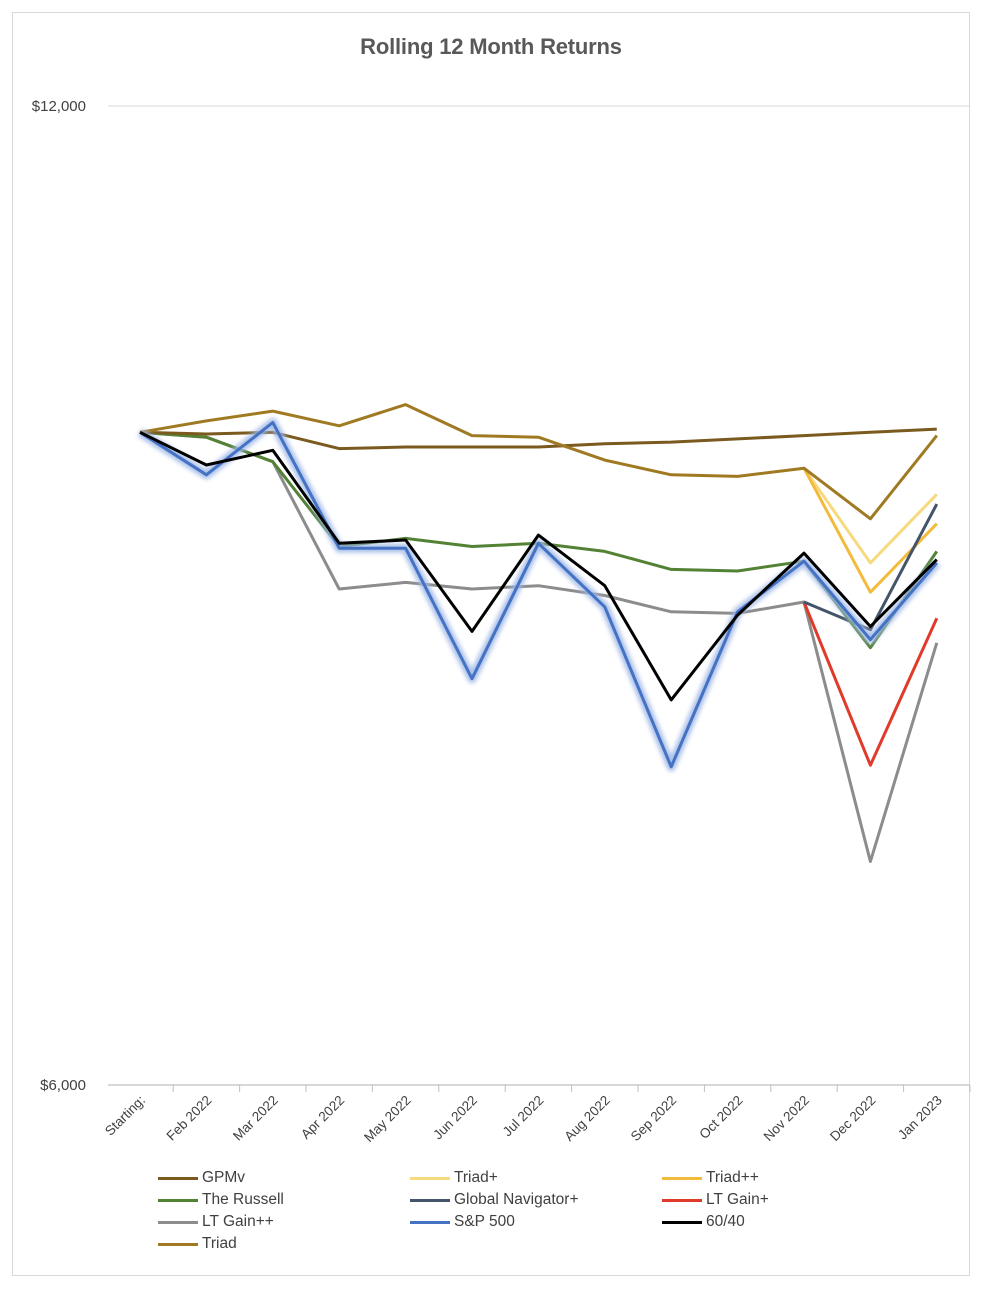  What do you see at coordinates (322, 1117) in the screenshot?
I see `x-tick-label: Apr 2022` at bounding box center [322, 1117].